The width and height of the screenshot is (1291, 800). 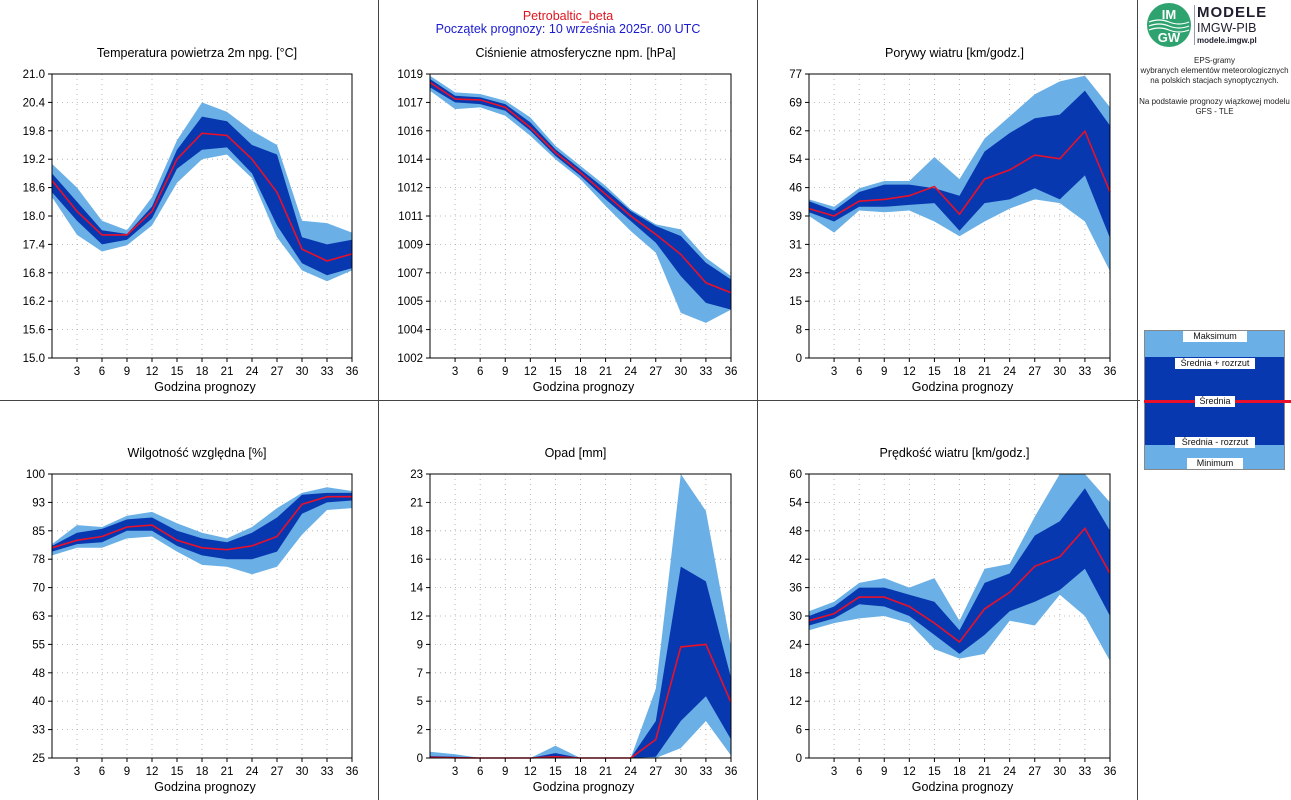 What do you see at coordinates (34, 103) in the screenshot?
I see `y-tick-label: 20.4` at bounding box center [34, 103].